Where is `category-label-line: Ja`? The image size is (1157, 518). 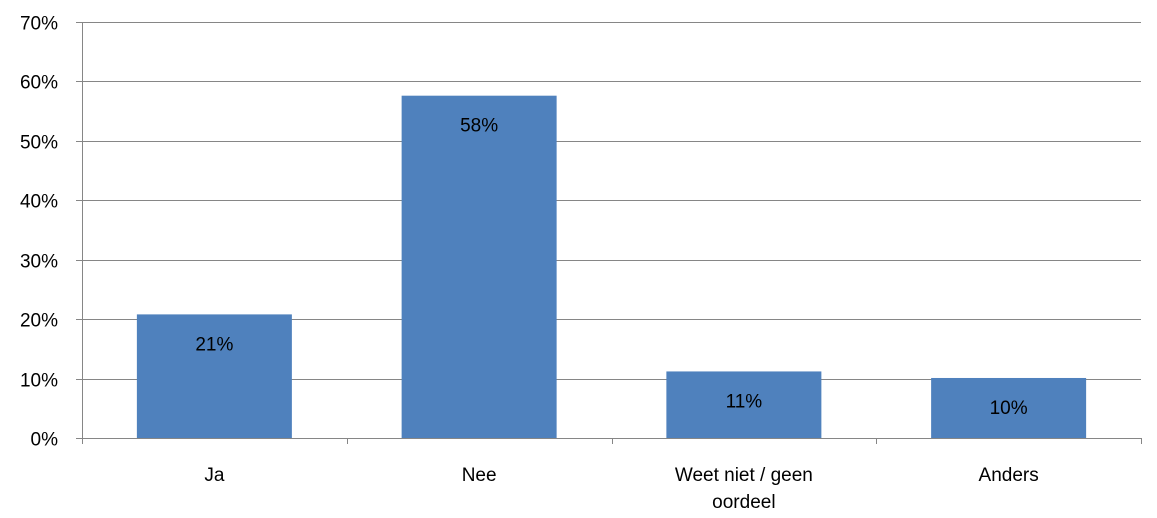 category-label-line: Ja is located at coordinates (214, 475).